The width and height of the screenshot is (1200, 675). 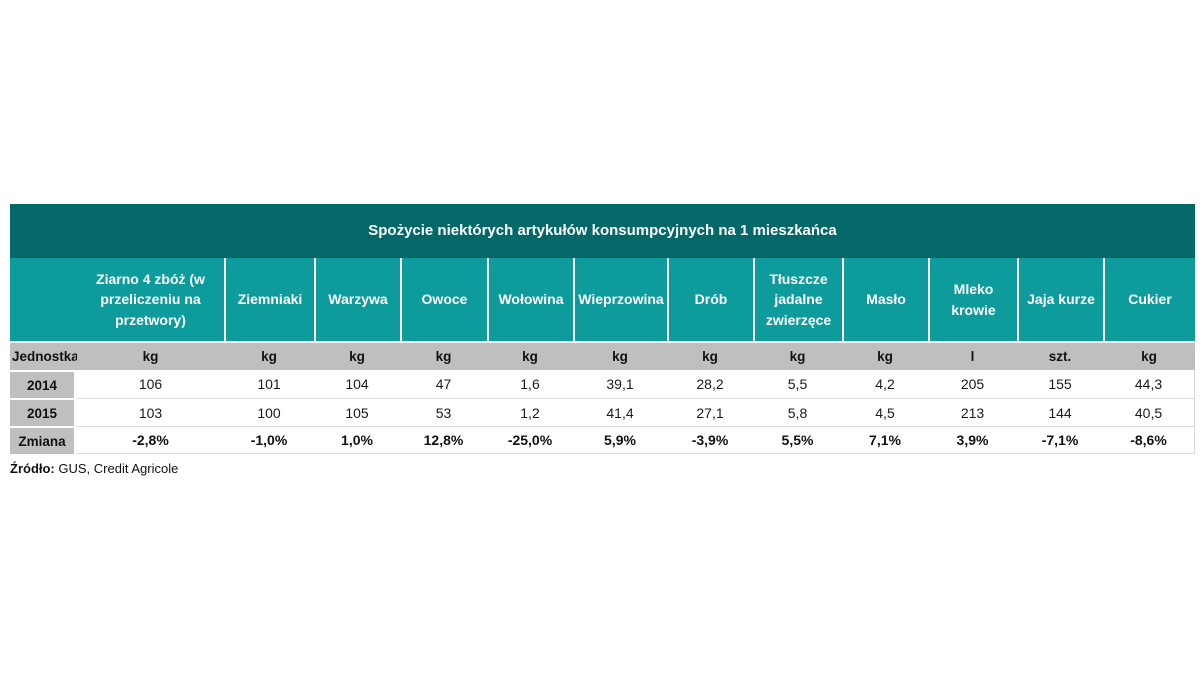 I want to click on column-header-cukier: Cukier, so click(x=1149, y=300).